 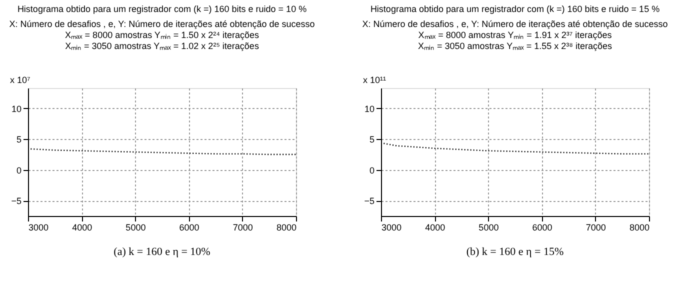 What do you see at coordinates (162, 35) in the screenshot?
I see `text: Xₘₐₓ = 8000 amostras Yₘᵢₙ = 1.50 x 2²⁴ iterações` at bounding box center [162, 35].